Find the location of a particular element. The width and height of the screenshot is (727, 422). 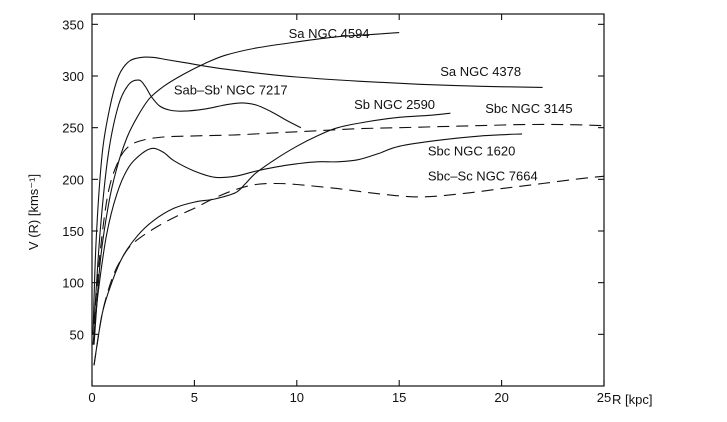

y-tick-label-350: 350 is located at coordinates (73, 24).